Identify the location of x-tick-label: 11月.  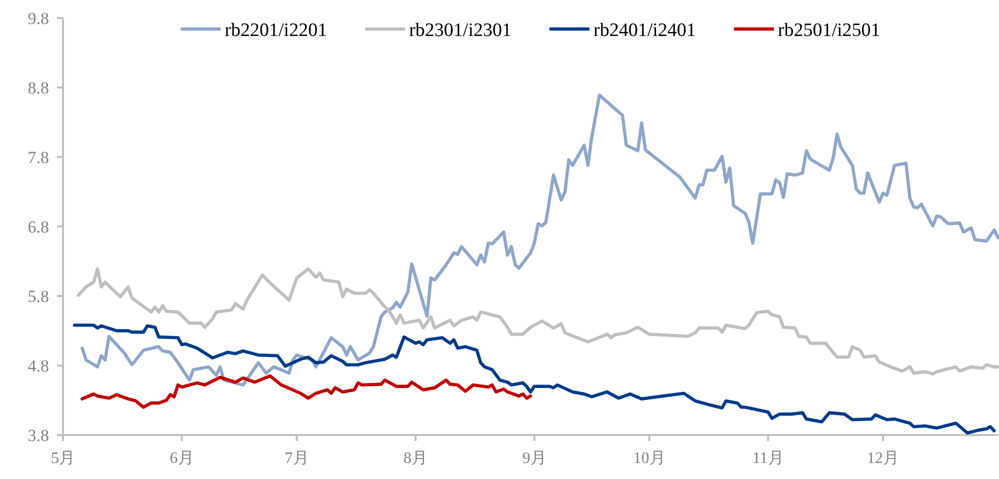
(768, 458).